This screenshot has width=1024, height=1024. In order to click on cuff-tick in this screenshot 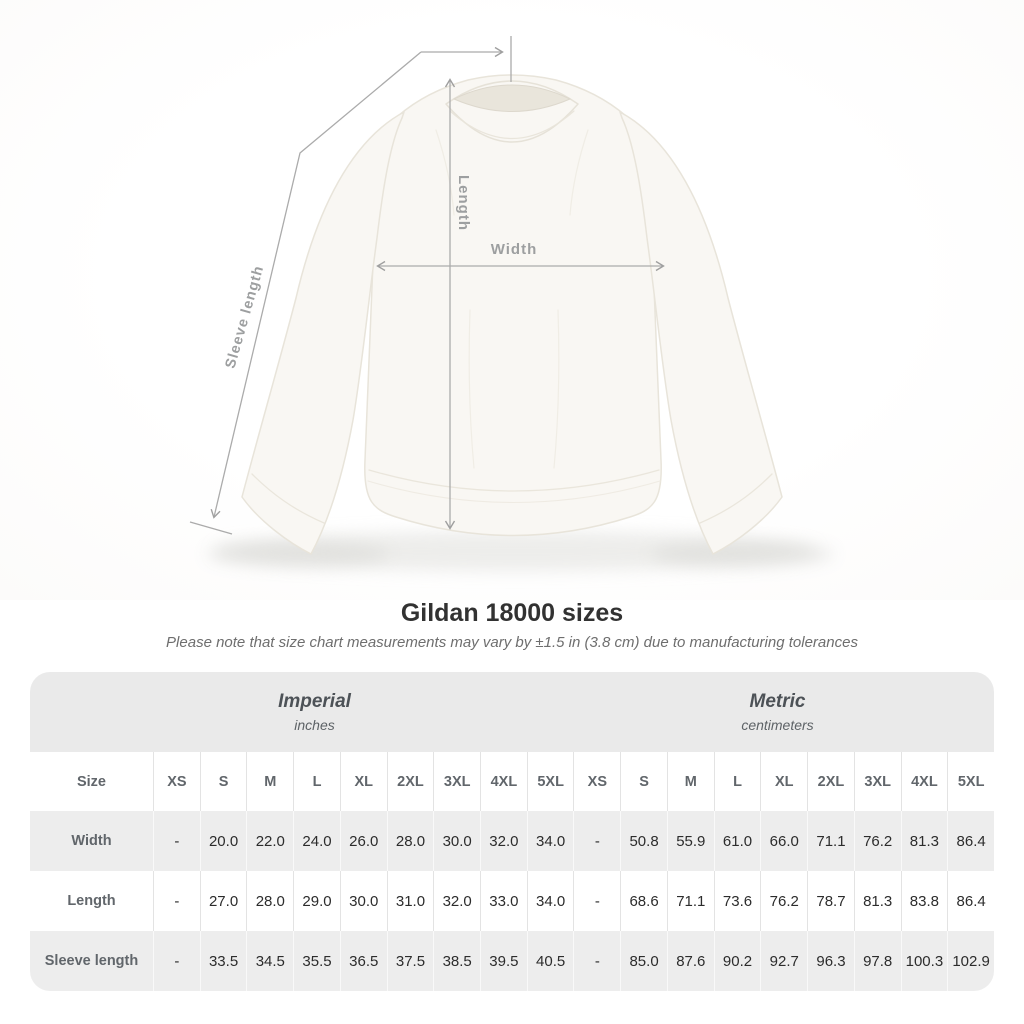, I will do `click(211, 528)`.